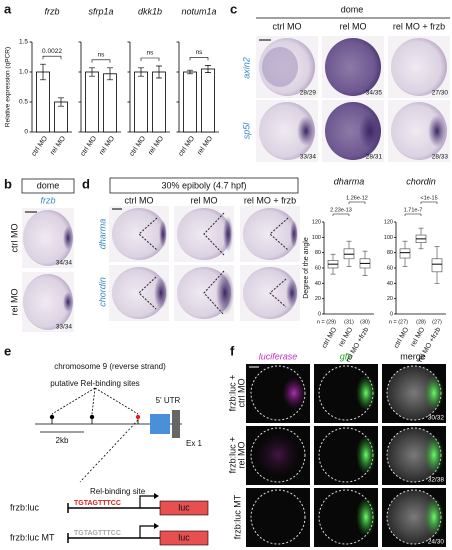 The width and height of the screenshot is (452, 550). Describe the element at coordinates (198, 11) in the screenshot. I see `chart-title: notum1a` at that location.